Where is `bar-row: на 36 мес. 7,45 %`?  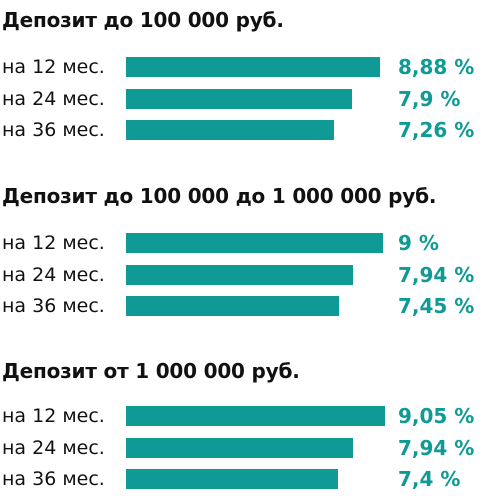
bar-row: на 36 мес. 7,45 % is located at coordinates (250, 306).